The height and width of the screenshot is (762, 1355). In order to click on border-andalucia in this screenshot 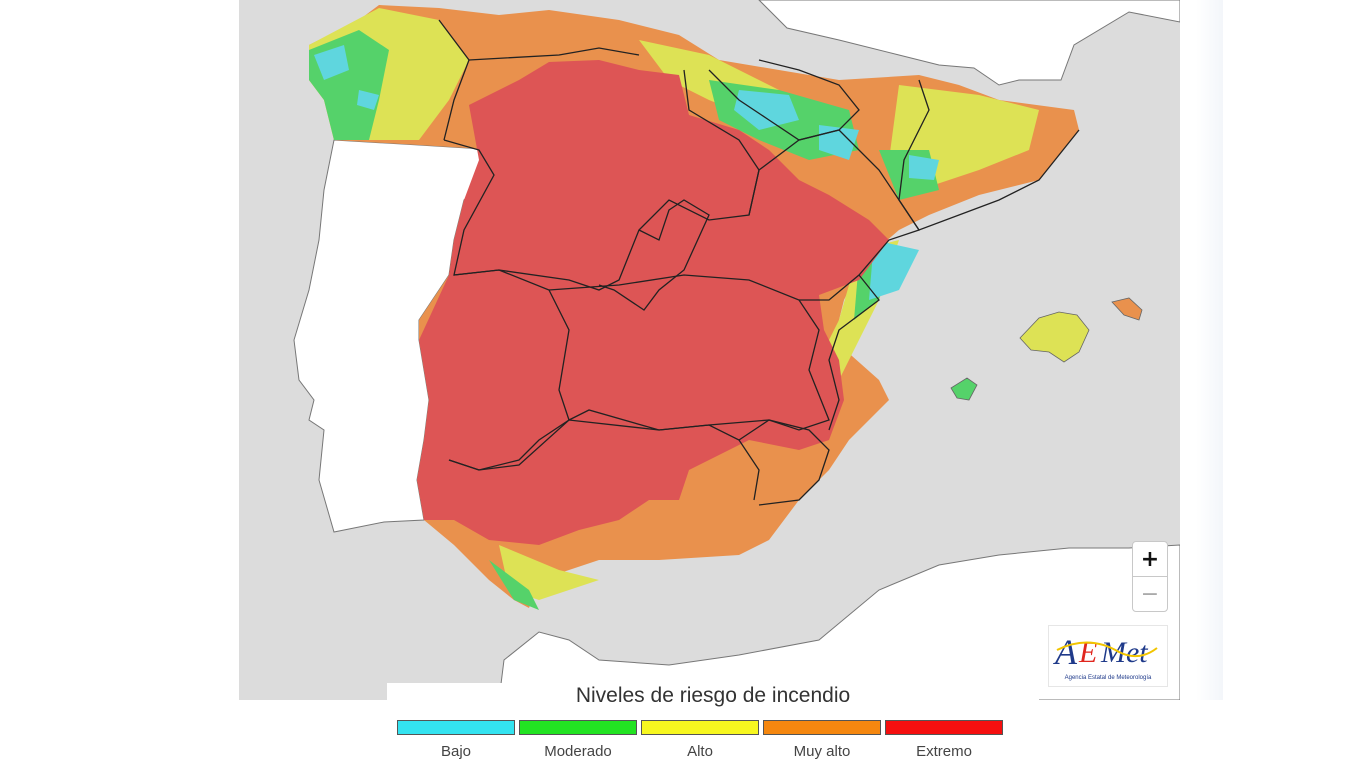, I will do `click(604, 460)`.